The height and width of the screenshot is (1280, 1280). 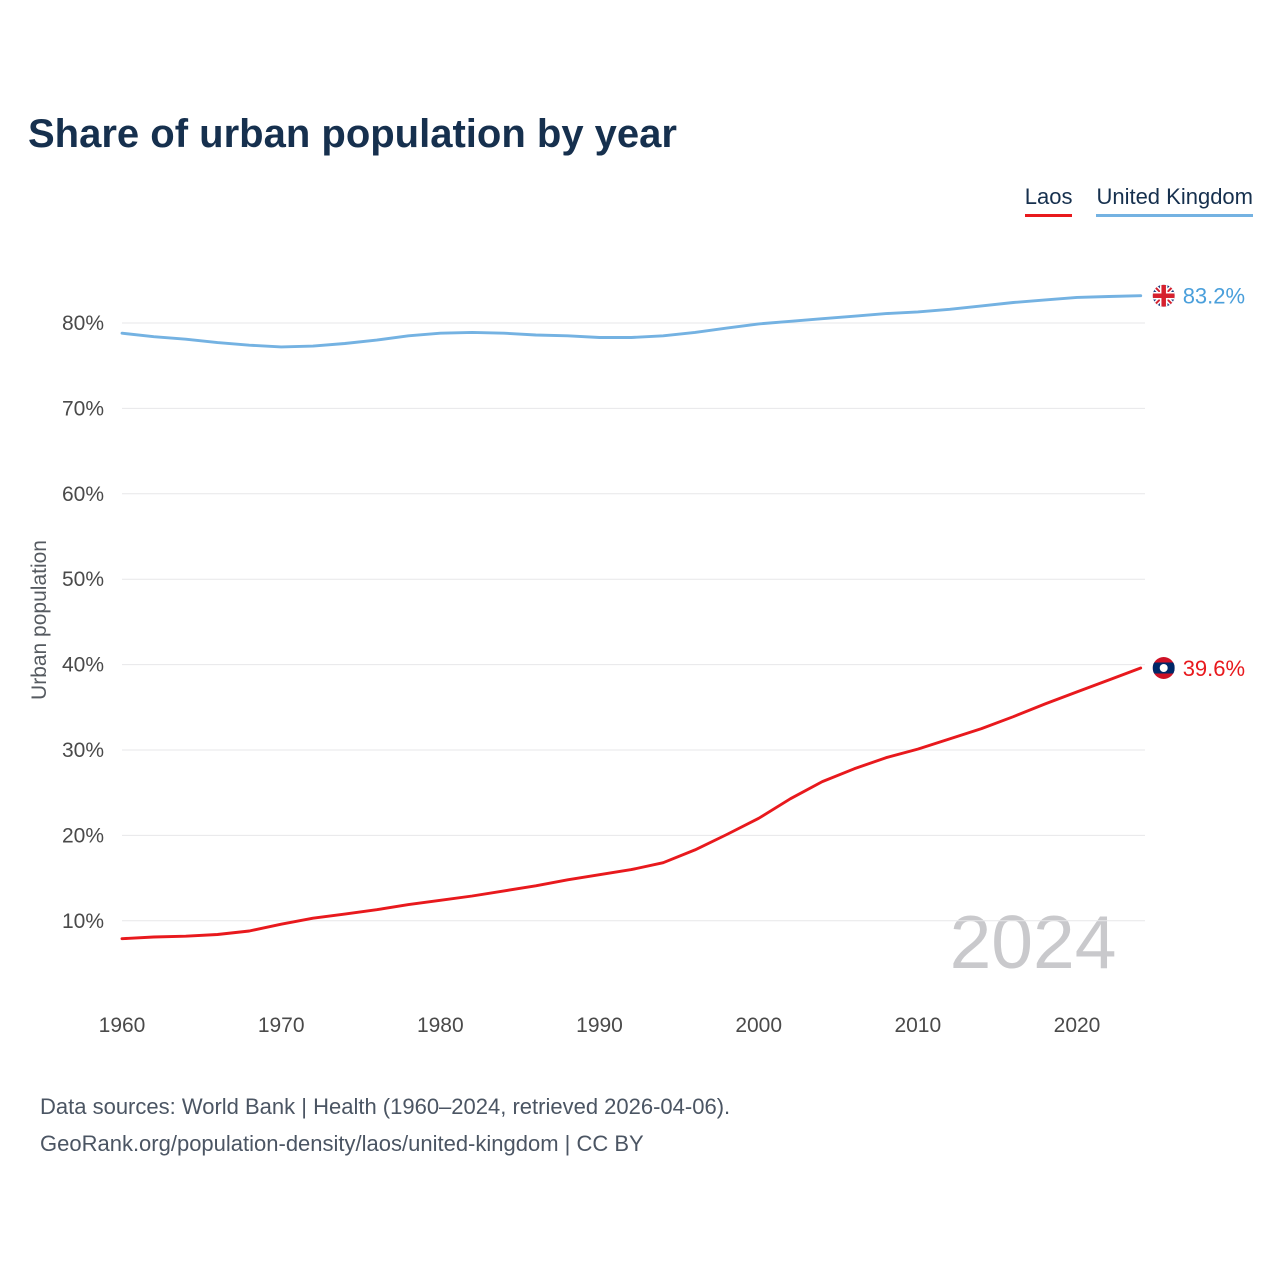 I want to click on x-tick-label: 2000, so click(x=758, y=1025).